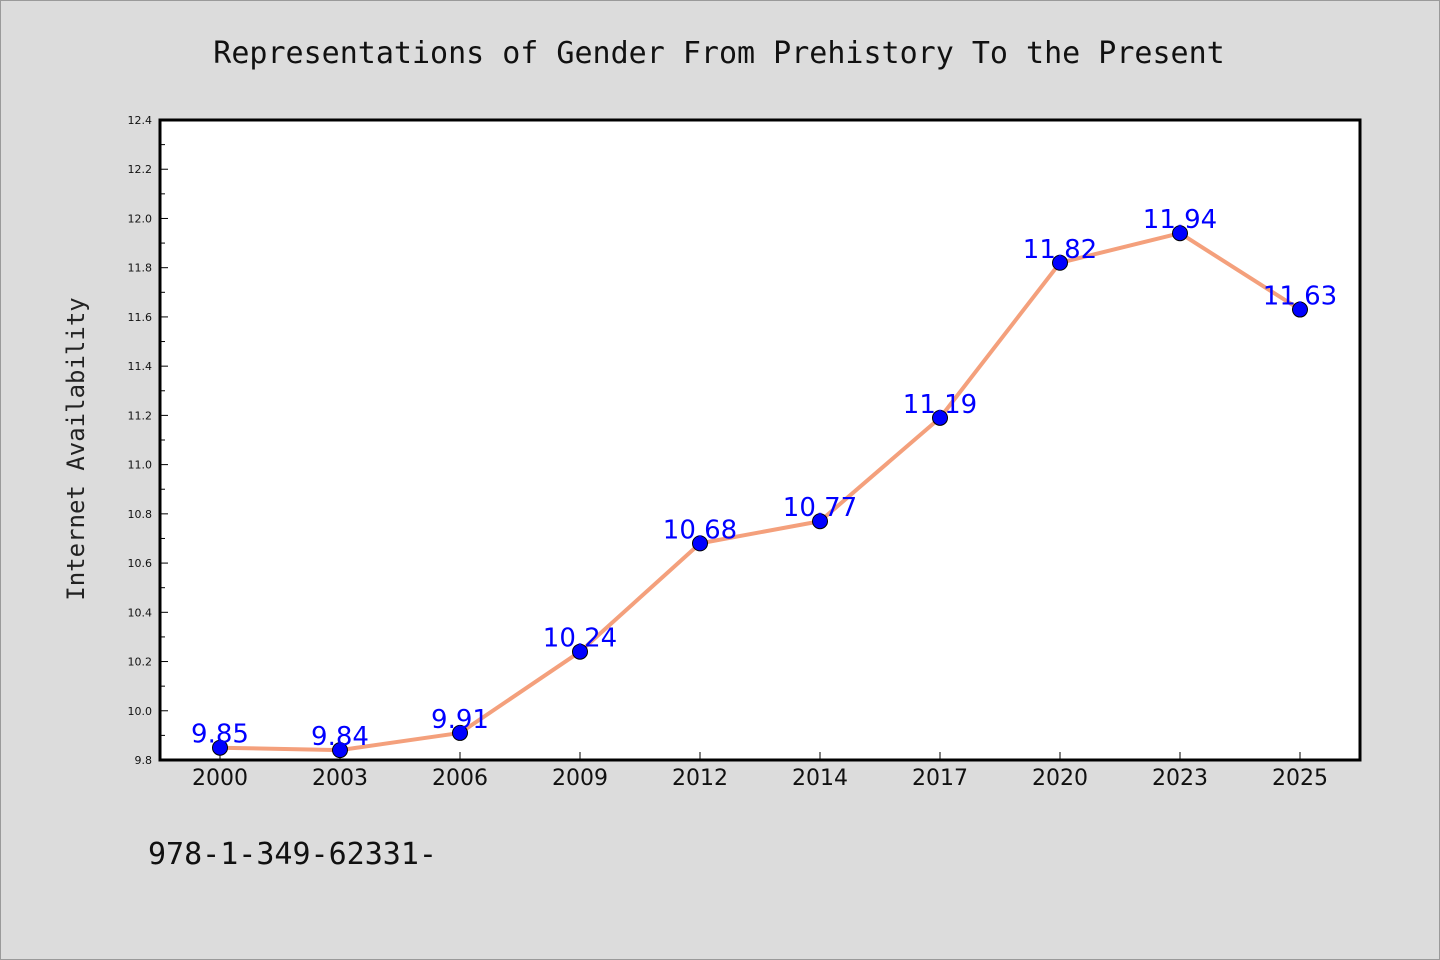  I want to click on data-label: 11.63, so click(1300, 297).